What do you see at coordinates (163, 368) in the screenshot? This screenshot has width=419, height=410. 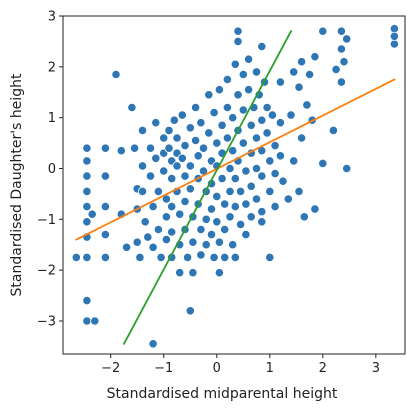 I see `x-tick-label-1: −1` at bounding box center [163, 368].